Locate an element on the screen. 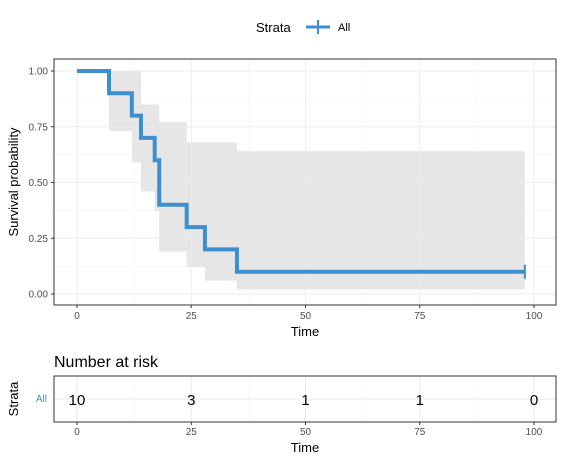 This screenshot has width=564, height=462. risk-x-tick-label: 75 is located at coordinates (420, 432).